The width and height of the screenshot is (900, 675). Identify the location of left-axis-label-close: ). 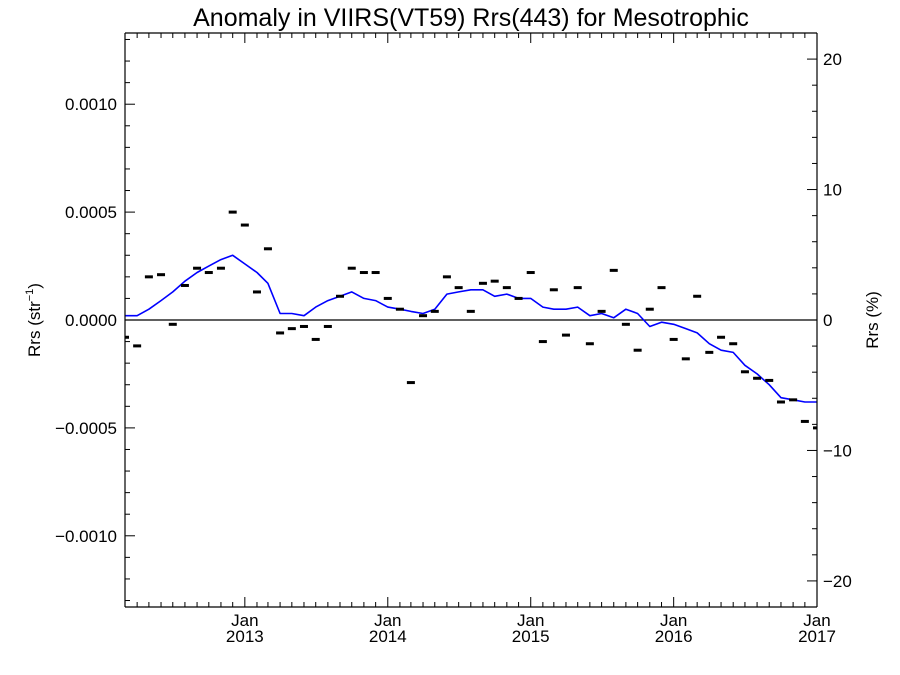
(34, 286).